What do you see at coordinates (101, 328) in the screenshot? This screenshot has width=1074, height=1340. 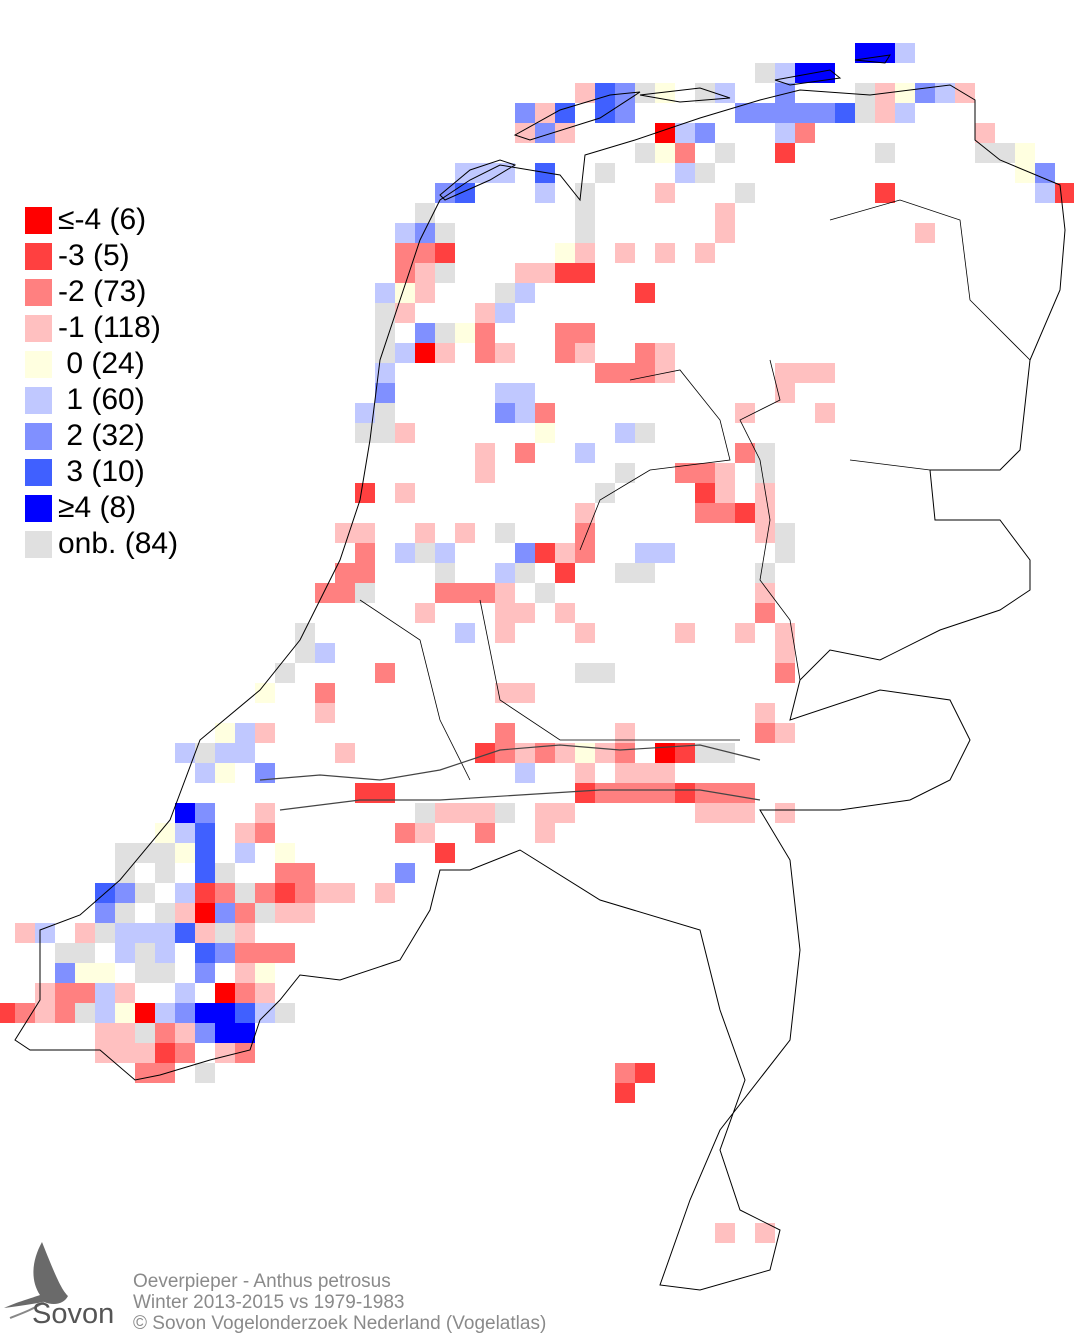 I see `legend-item: -1 (118)` at bounding box center [101, 328].